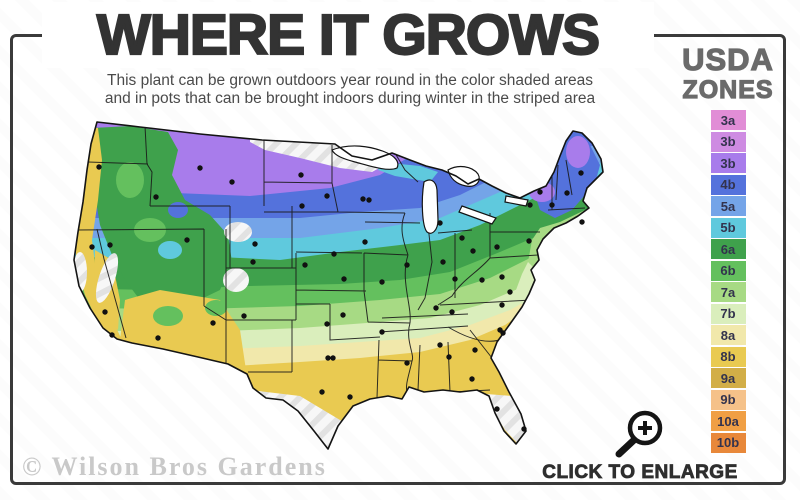  I want to click on legend-zone-swatch: 7a, so click(728, 292).